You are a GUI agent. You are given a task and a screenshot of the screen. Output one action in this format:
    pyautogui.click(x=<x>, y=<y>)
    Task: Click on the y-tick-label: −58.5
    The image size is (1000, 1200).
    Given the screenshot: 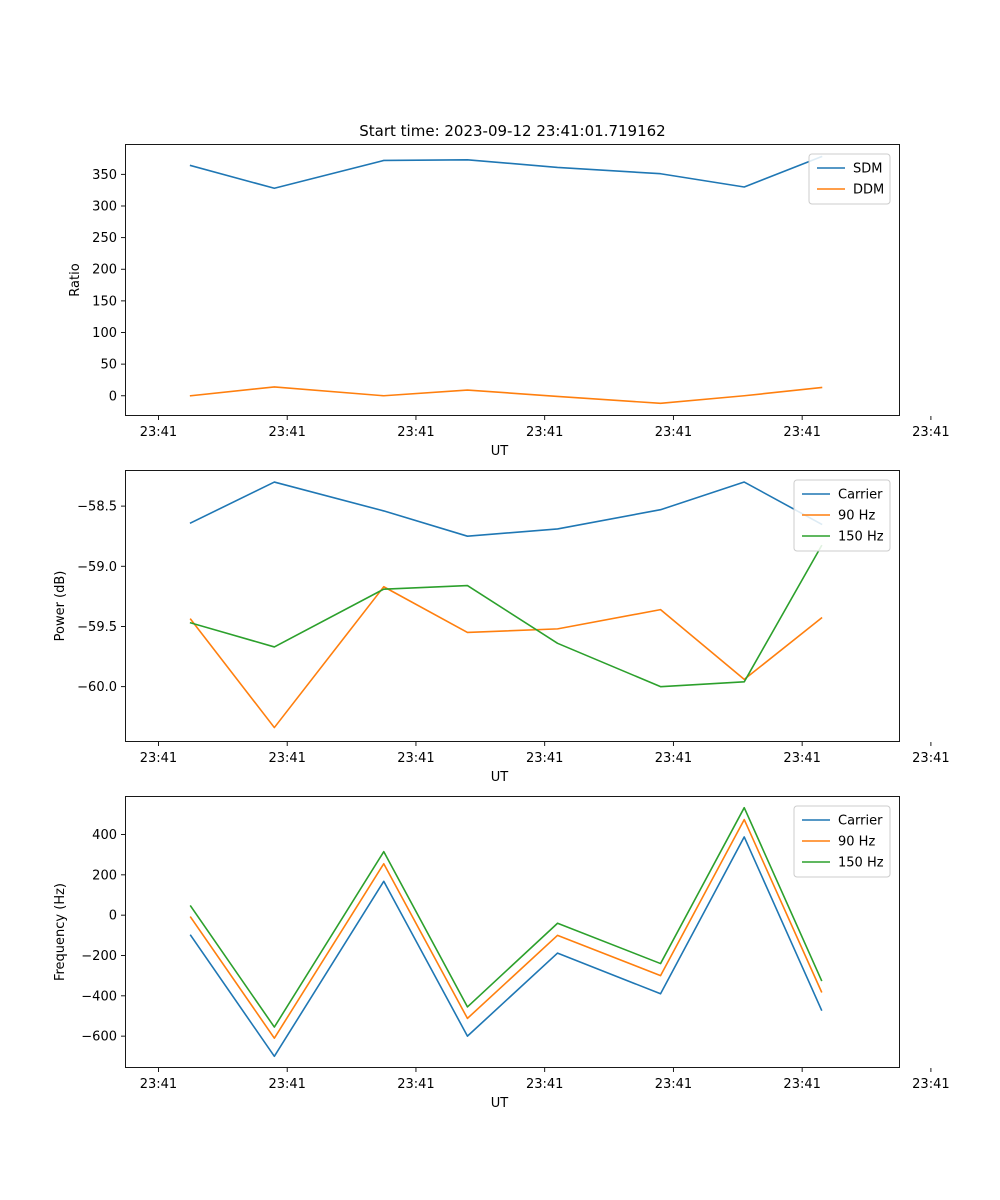 What is the action you would take?
    pyautogui.click(x=97, y=507)
    